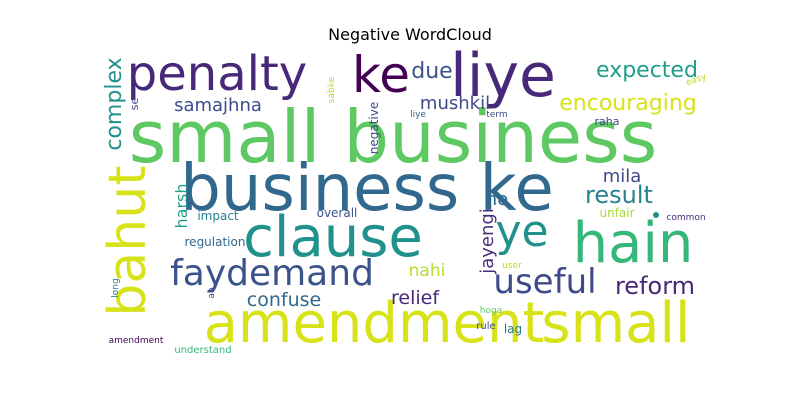  I want to click on word-bahut: bahut, so click(128, 240).